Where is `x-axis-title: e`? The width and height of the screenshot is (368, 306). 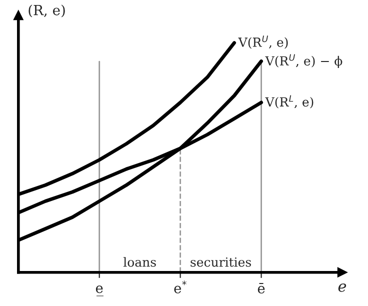
x-axis-title: e is located at coordinates (342, 288).